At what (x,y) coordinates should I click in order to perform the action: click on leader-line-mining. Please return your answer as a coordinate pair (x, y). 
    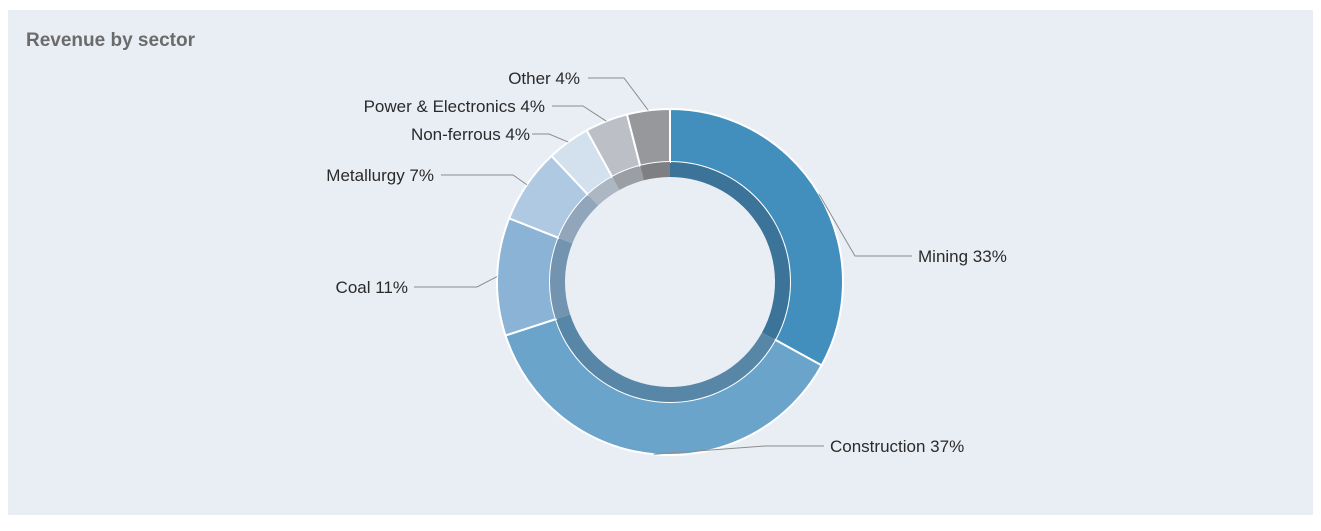
    Looking at the image, I should click on (865, 225).